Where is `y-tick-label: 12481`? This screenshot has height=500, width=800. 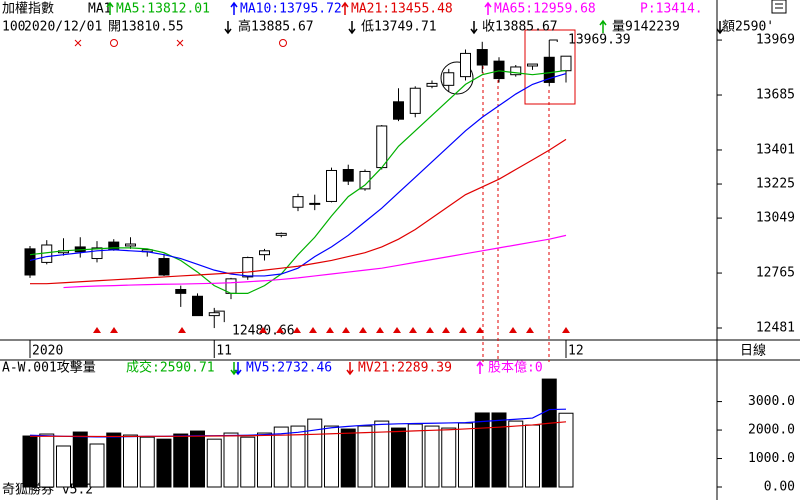
y-tick-label: 12481 is located at coordinates (775, 328).